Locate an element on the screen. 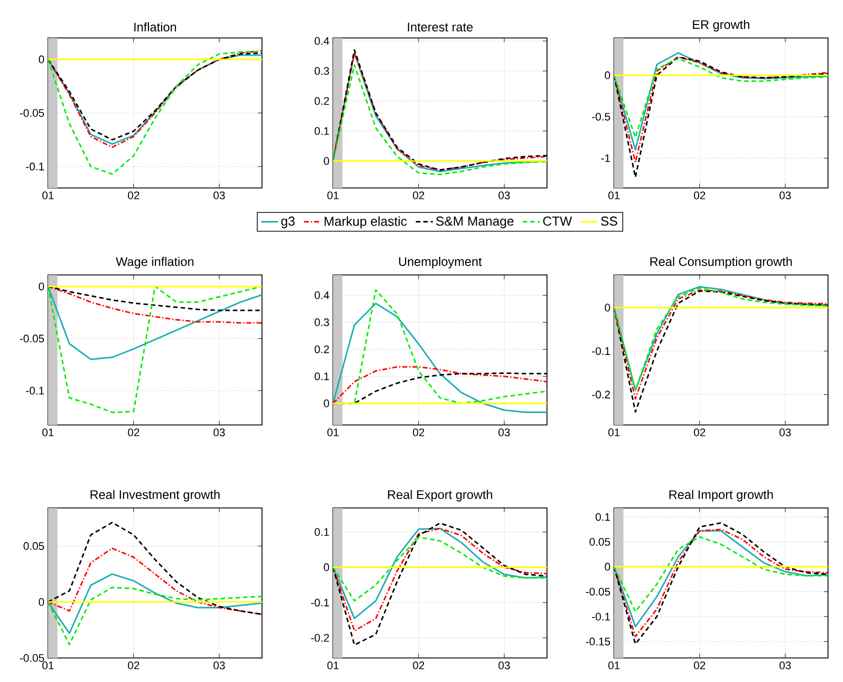  chart-title: Real Consumption growth is located at coordinates (721, 262).